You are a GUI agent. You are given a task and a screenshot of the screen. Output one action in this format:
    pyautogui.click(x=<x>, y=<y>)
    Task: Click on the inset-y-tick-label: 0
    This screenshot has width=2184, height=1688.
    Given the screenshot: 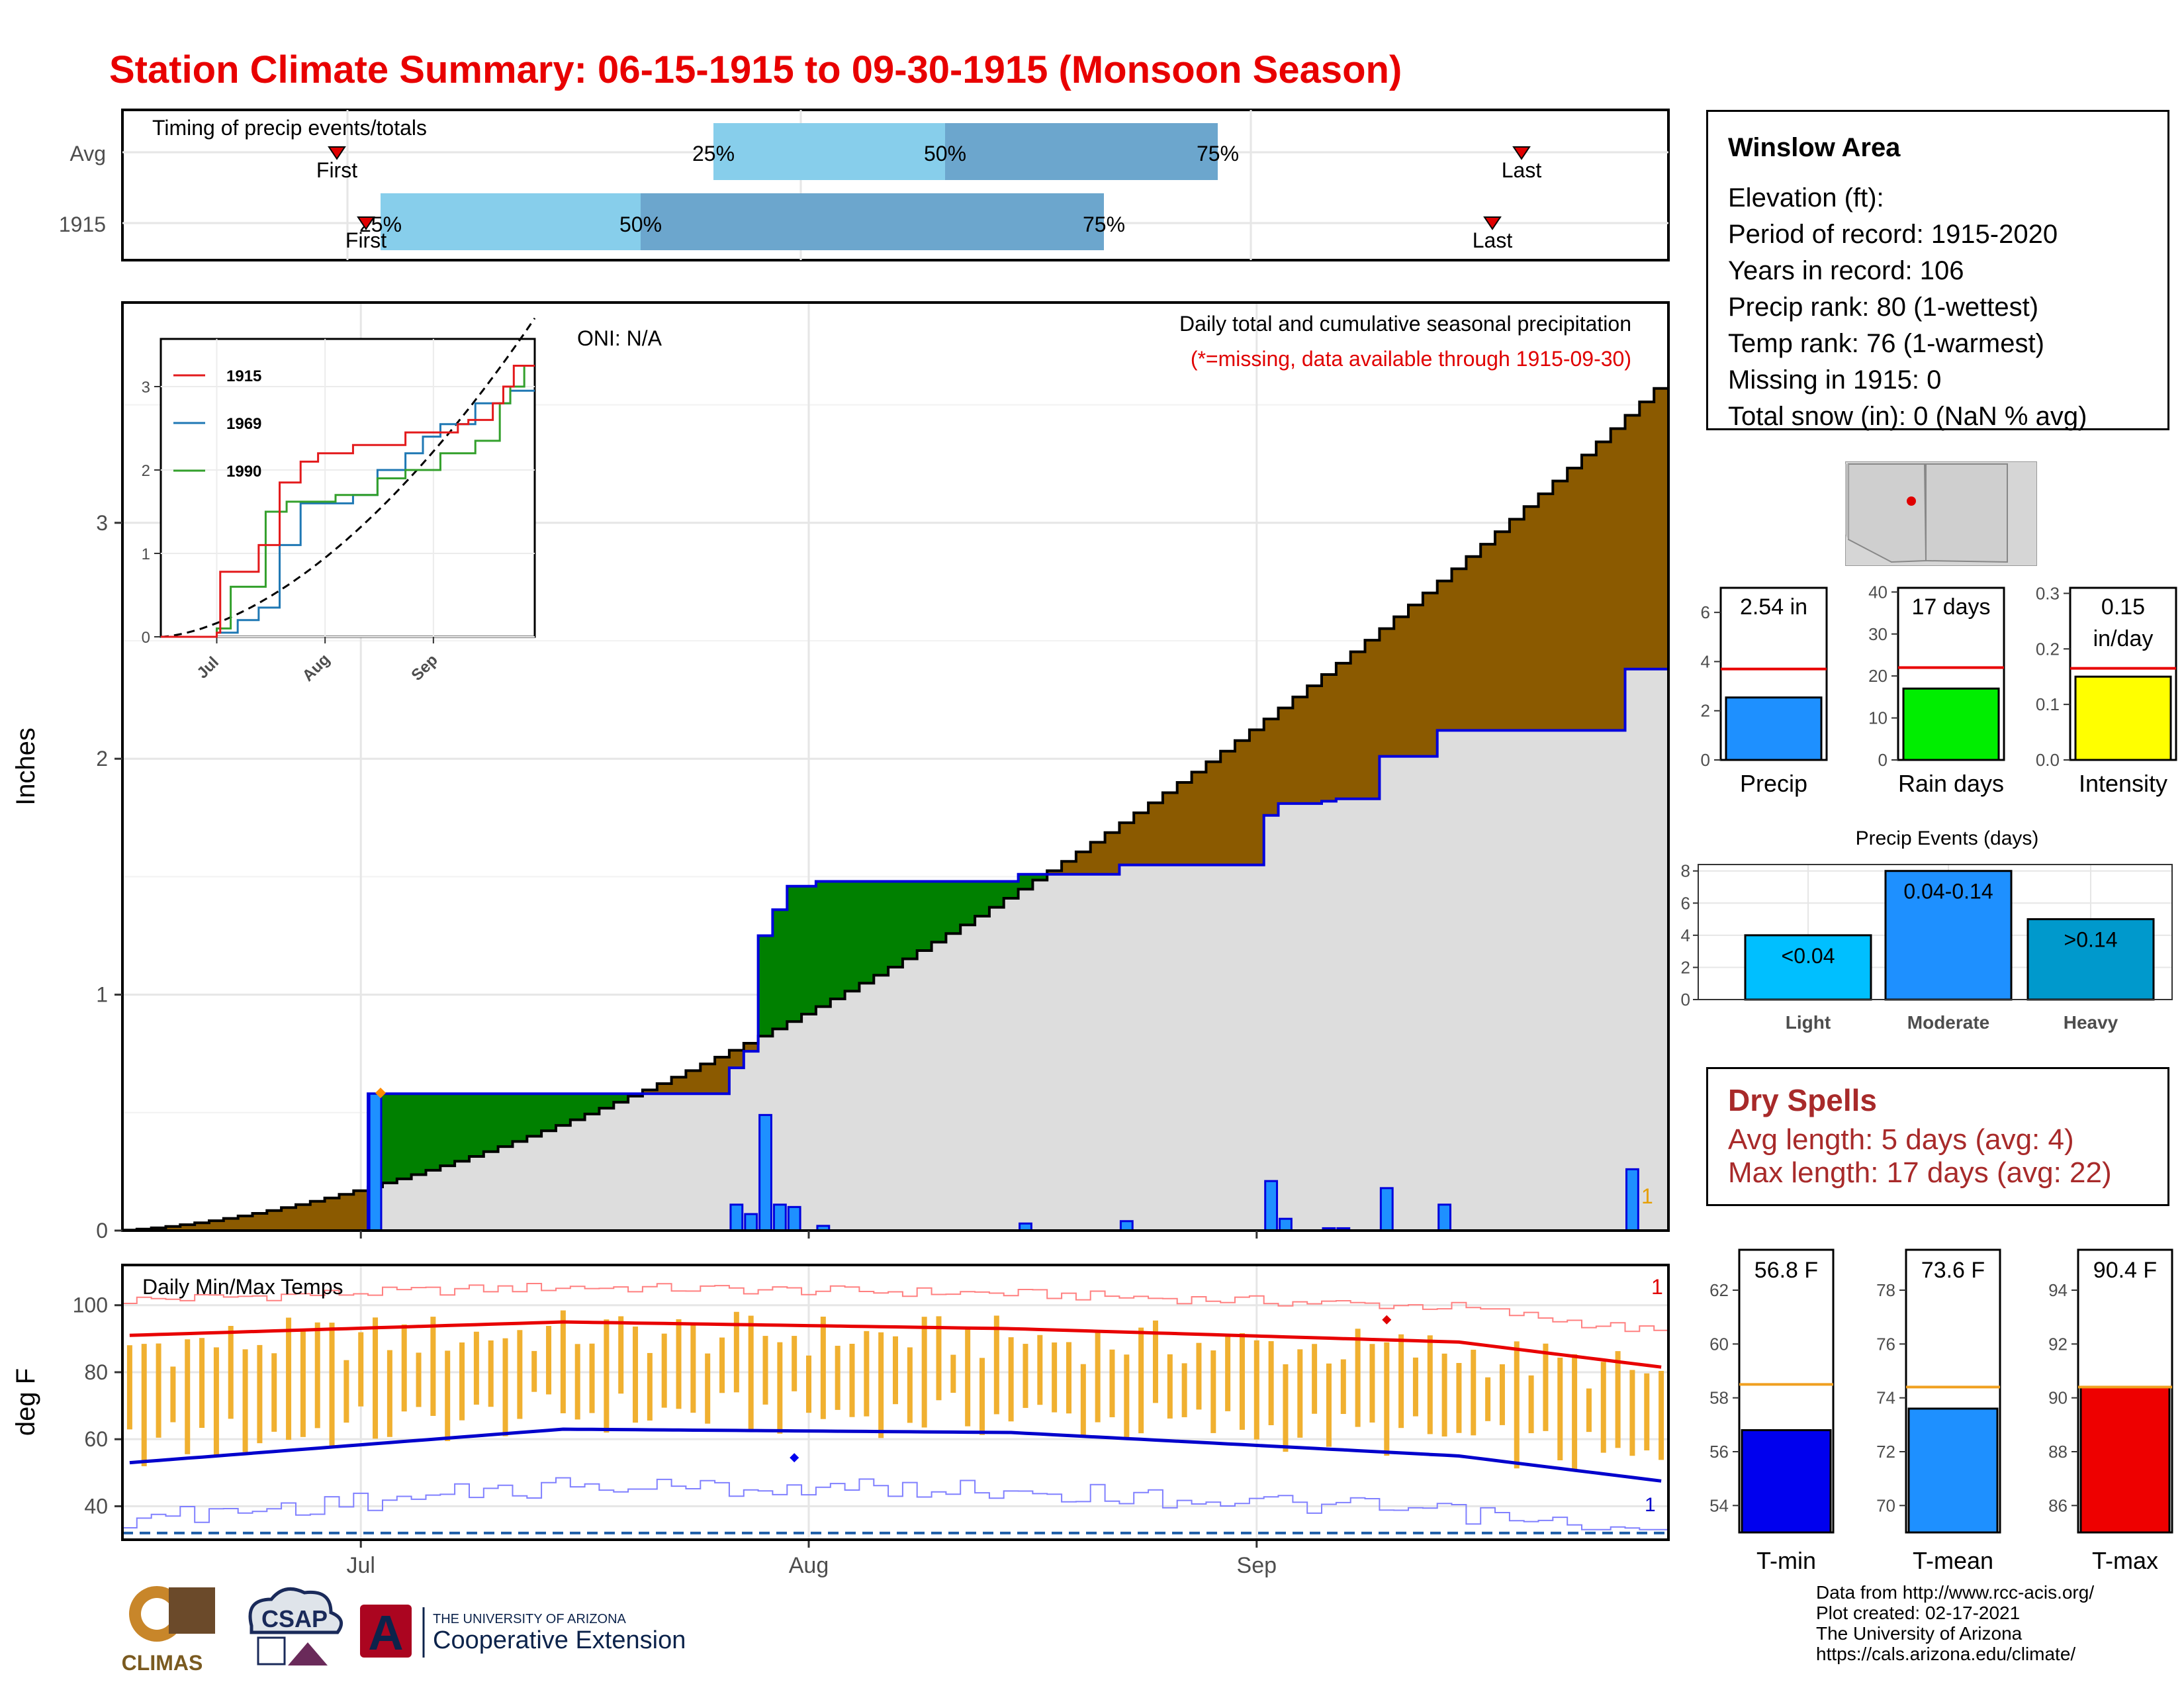 What is the action you would take?
    pyautogui.click(x=146, y=638)
    